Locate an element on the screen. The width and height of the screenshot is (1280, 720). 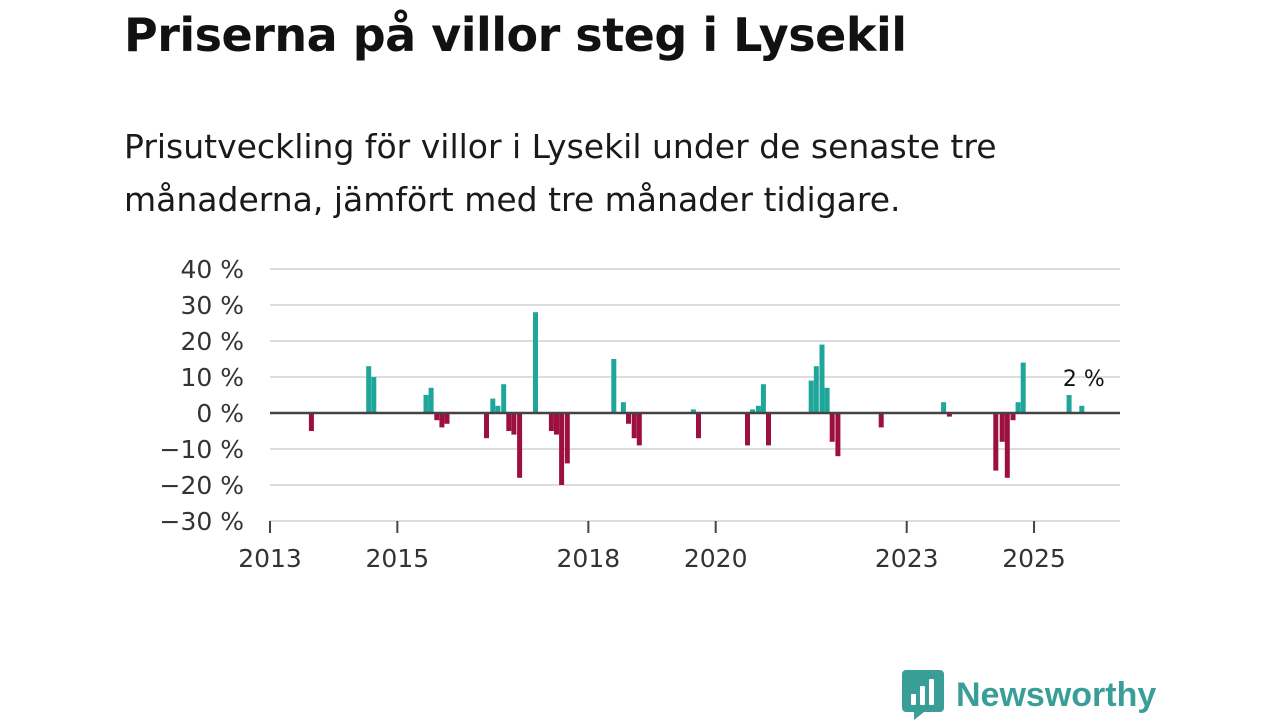
brand-logo: Newsworthy is located at coordinates (1029, 695).